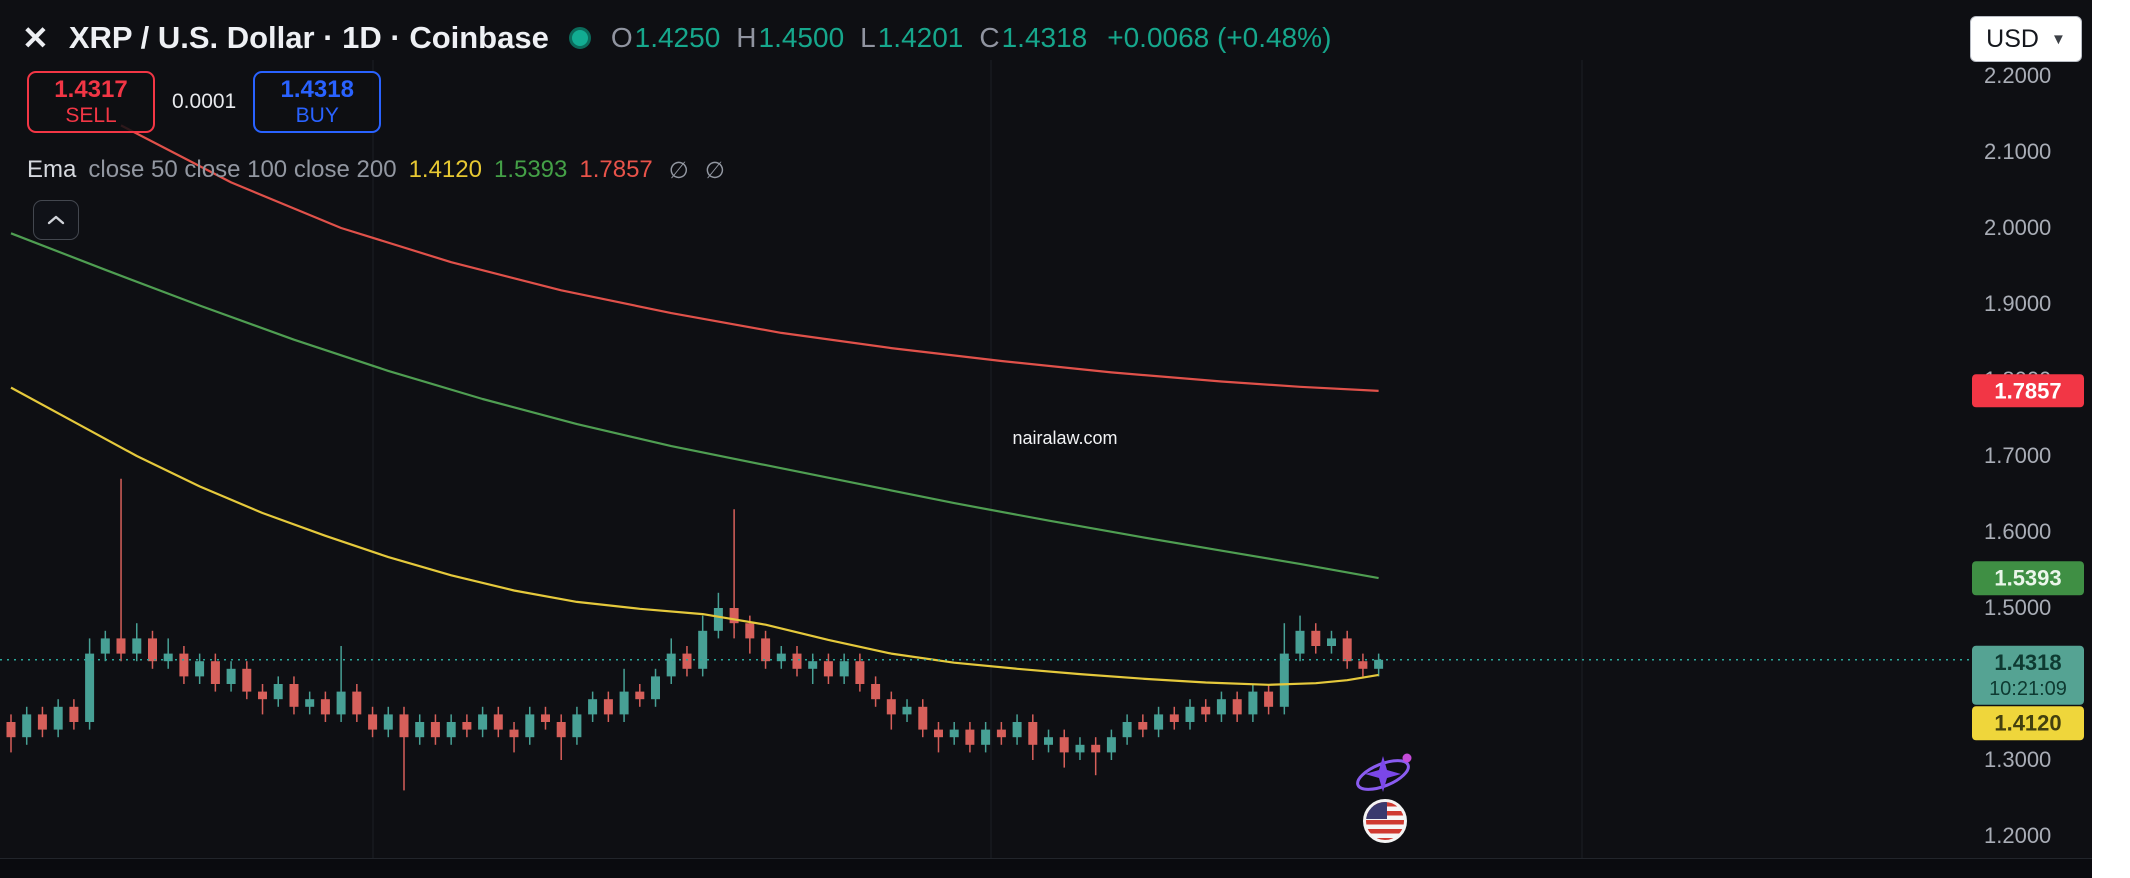 The height and width of the screenshot is (878, 2130). What do you see at coordinates (579, 38) in the screenshot?
I see `market-status-icon` at bounding box center [579, 38].